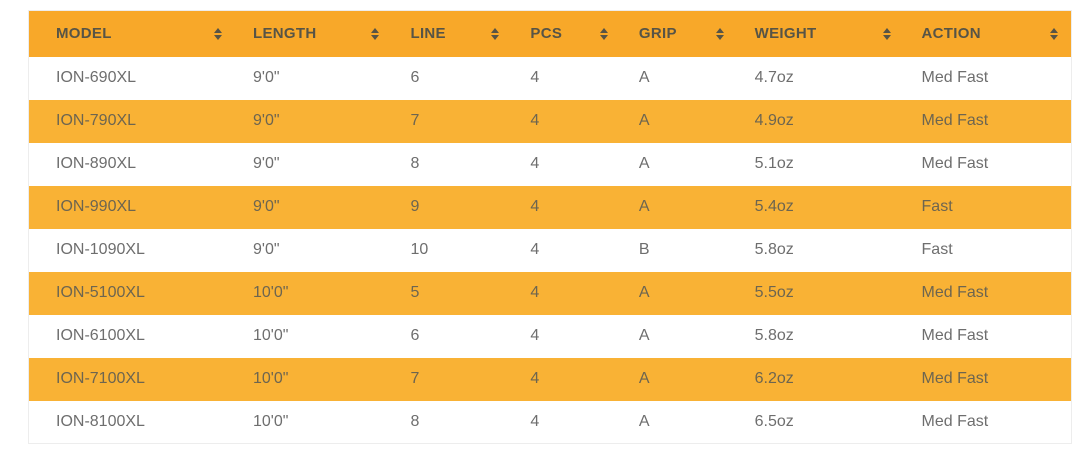  What do you see at coordinates (951, 34) in the screenshot?
I see `column-header-label: ACTION` at bounding box center [951, 34].